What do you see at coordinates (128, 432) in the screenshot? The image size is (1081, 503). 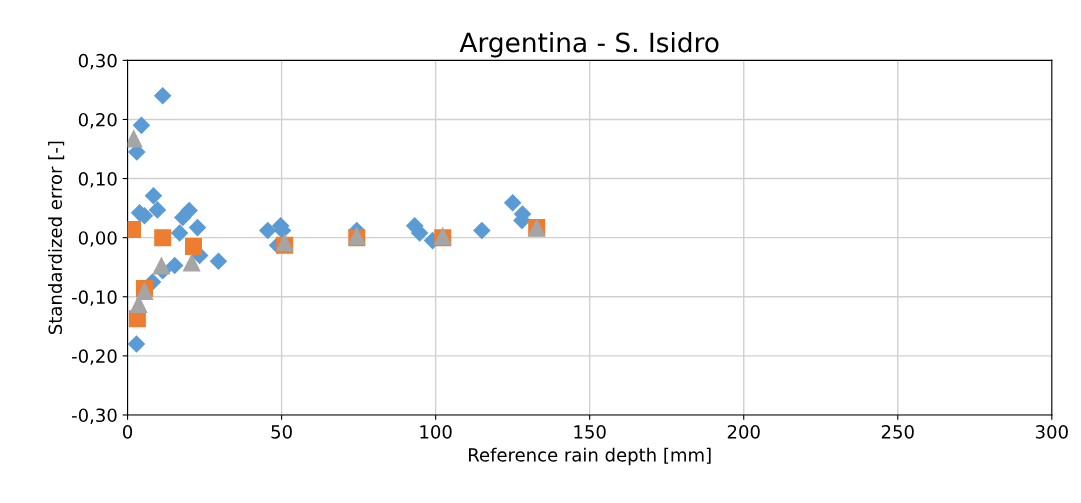 I see `x-tick-label: 0` at bounding box center [128, 432].